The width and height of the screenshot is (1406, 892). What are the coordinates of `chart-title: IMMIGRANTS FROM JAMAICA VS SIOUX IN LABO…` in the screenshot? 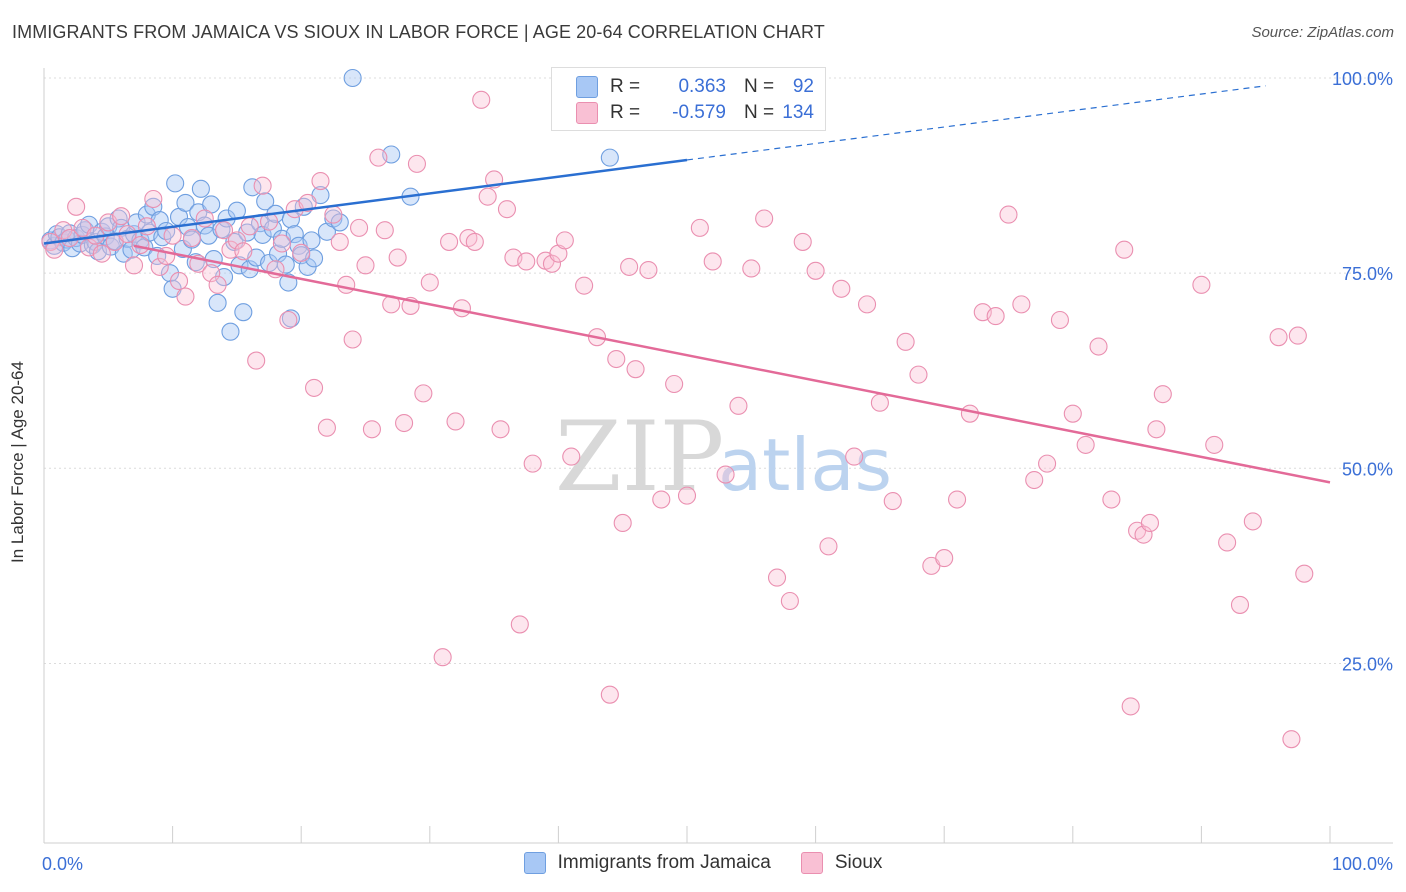 It's located at (418, 32).